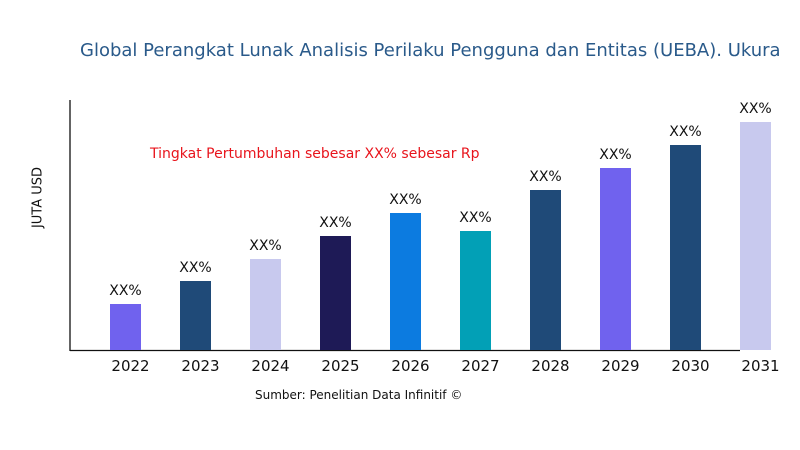 The height and width of the screenshot is (450, 800). Describe the element at coordinates (615, 259) in the screenshot. I see `bar-2029` at that location.